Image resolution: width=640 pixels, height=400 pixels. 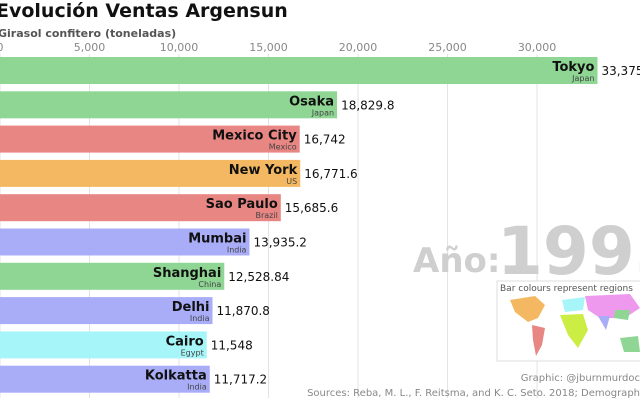 I want to click on year-prefix: Año:, so click(x=456, y=261).